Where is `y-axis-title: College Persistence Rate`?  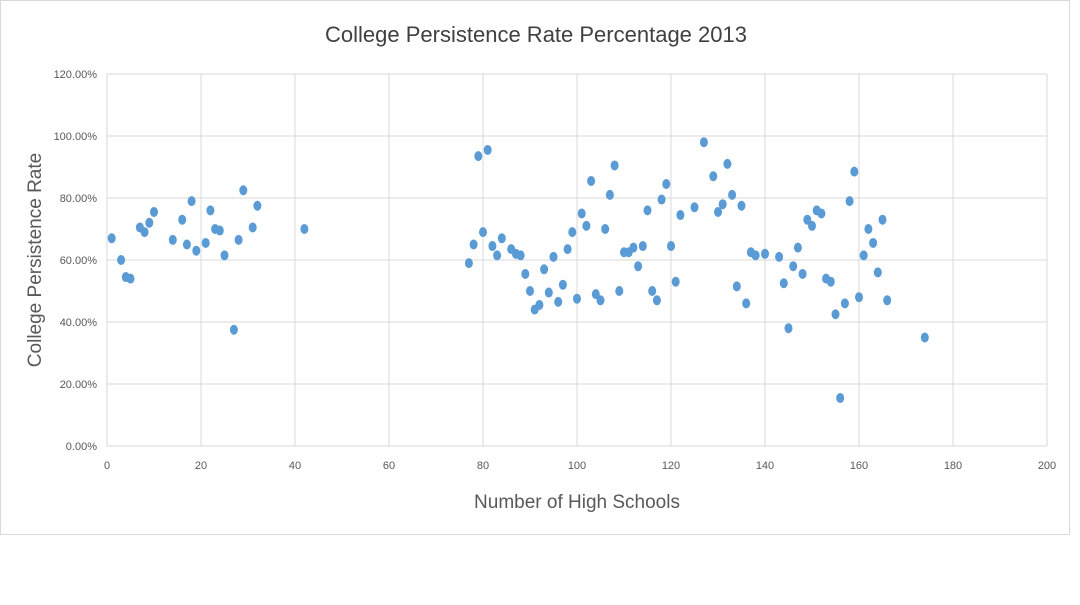
y-axis-title: College Persistence Rate is located at coordinates (35, 260).